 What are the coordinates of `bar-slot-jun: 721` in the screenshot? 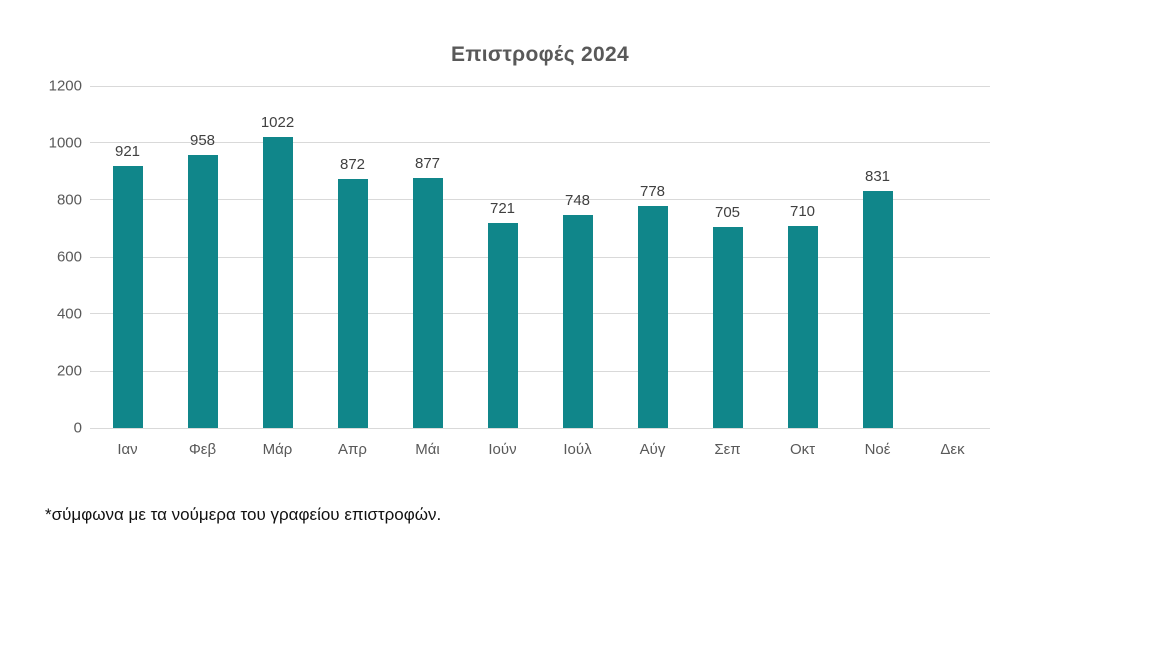 It's located at (502, 257).